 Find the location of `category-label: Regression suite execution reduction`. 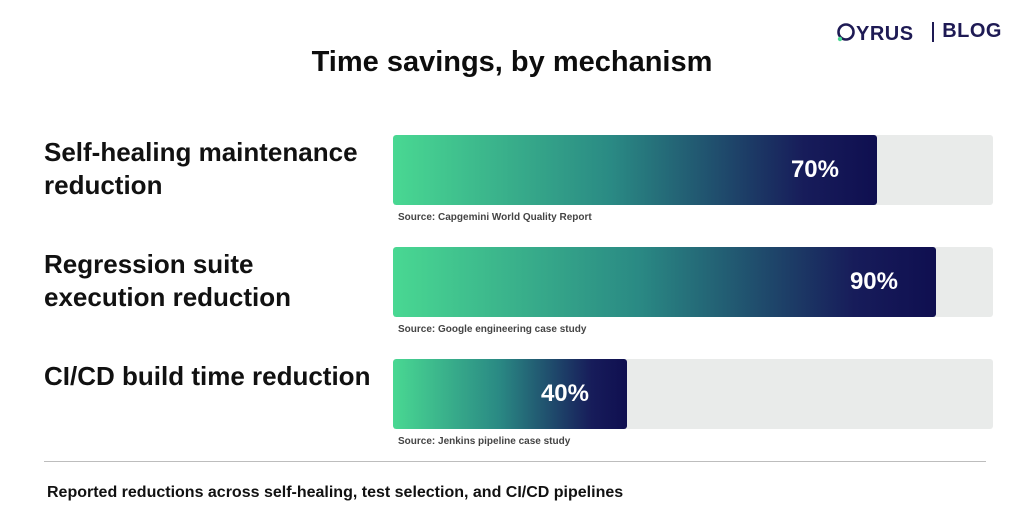

category-label: Regression suite execution reduction is located at coordinates (168, 280).